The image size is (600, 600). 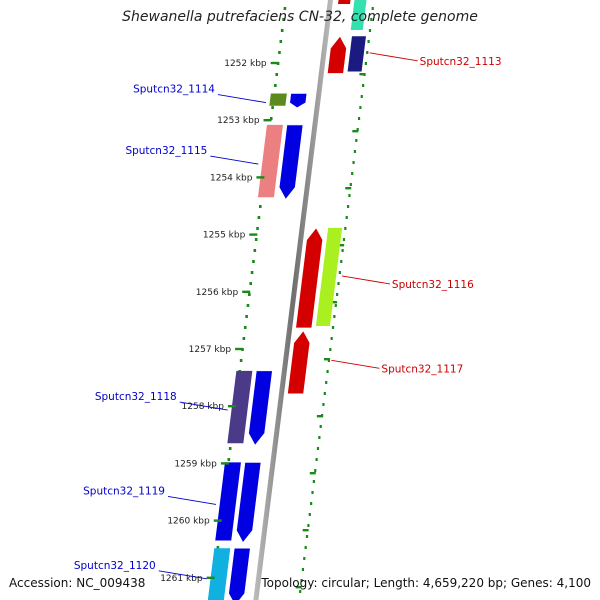 What do you see at coordinates (231, 178) in the screenshot?
I see `kbp-tick-label: 1254 kbp` at bounding box center [231, 178].